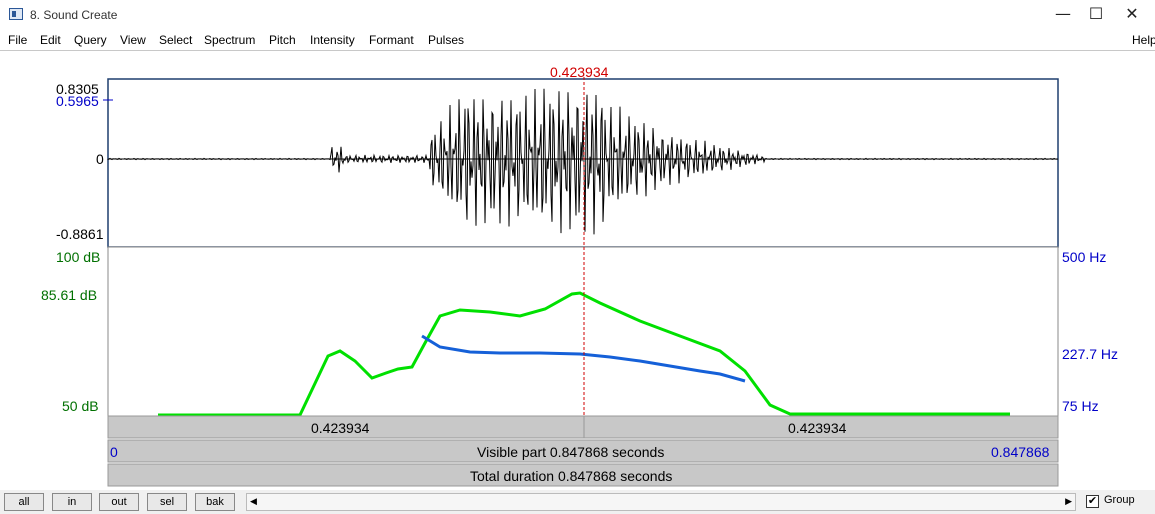  What do you see at coordinates (1119, 500) in the screenshot?
I see `group-label: Group` at bounding box center [1119, 500].